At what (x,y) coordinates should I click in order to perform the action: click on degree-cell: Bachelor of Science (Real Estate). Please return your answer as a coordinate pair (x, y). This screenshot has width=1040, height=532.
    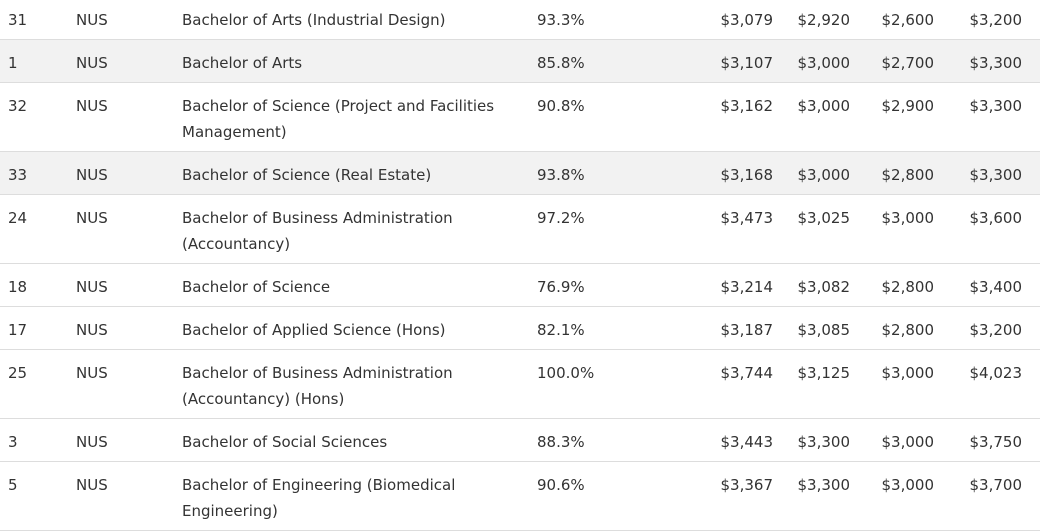
    Looking at the image, I should click on (359, 173).